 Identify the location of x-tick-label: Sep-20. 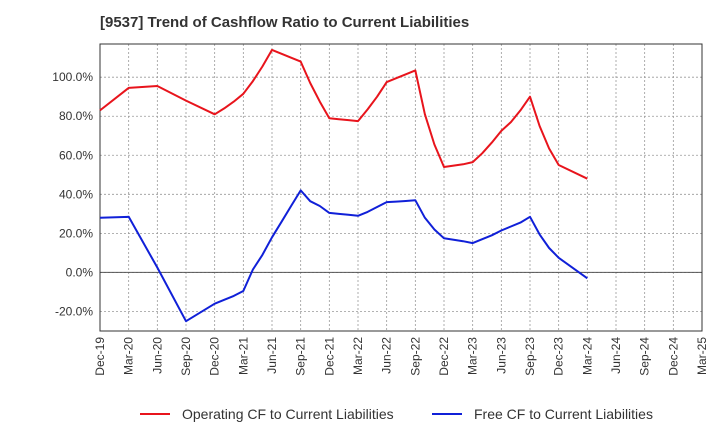
(186, 356).